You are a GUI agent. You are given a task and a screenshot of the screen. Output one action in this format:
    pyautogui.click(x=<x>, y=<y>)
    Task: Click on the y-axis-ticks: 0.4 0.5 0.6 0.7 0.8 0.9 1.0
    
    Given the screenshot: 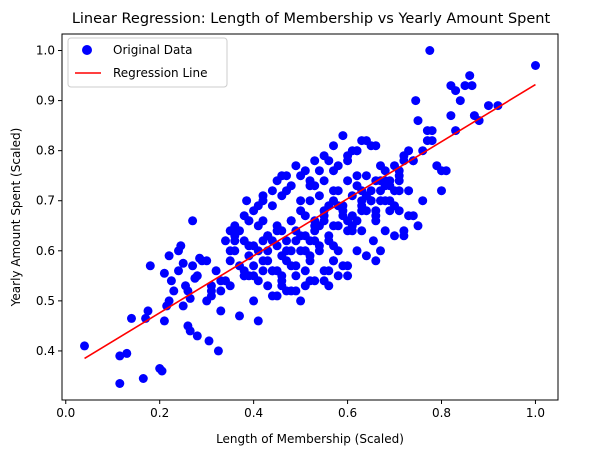 What is the action you would take?
    pyautogui.click(x=49, y=201)
    